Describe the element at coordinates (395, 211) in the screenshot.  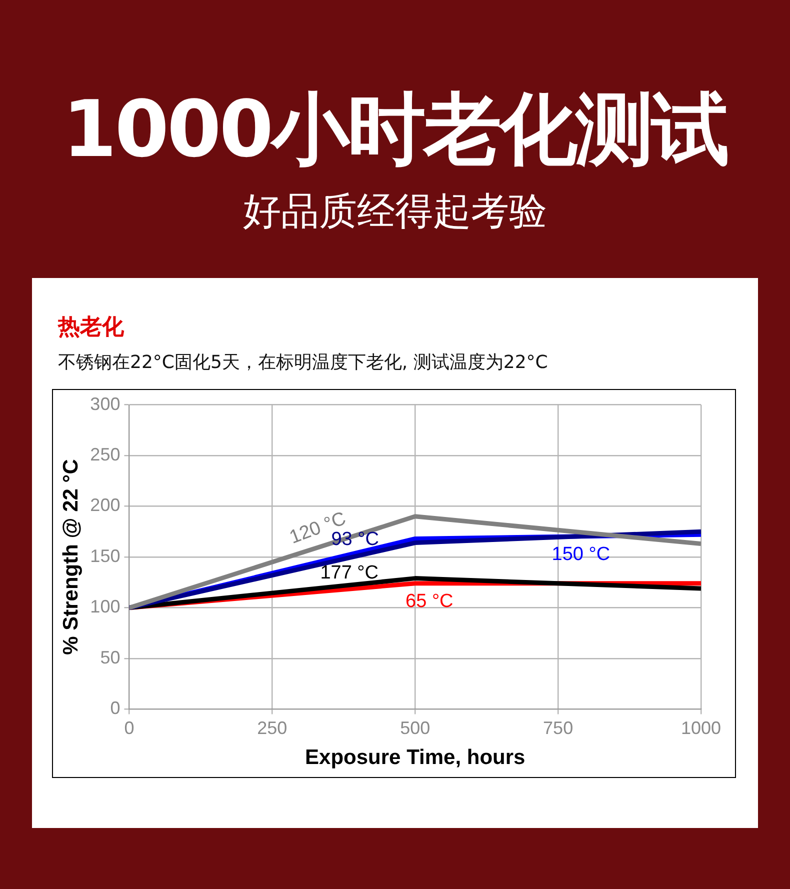
I see `chart-subtitle: 好品质经得起考验` at that location.